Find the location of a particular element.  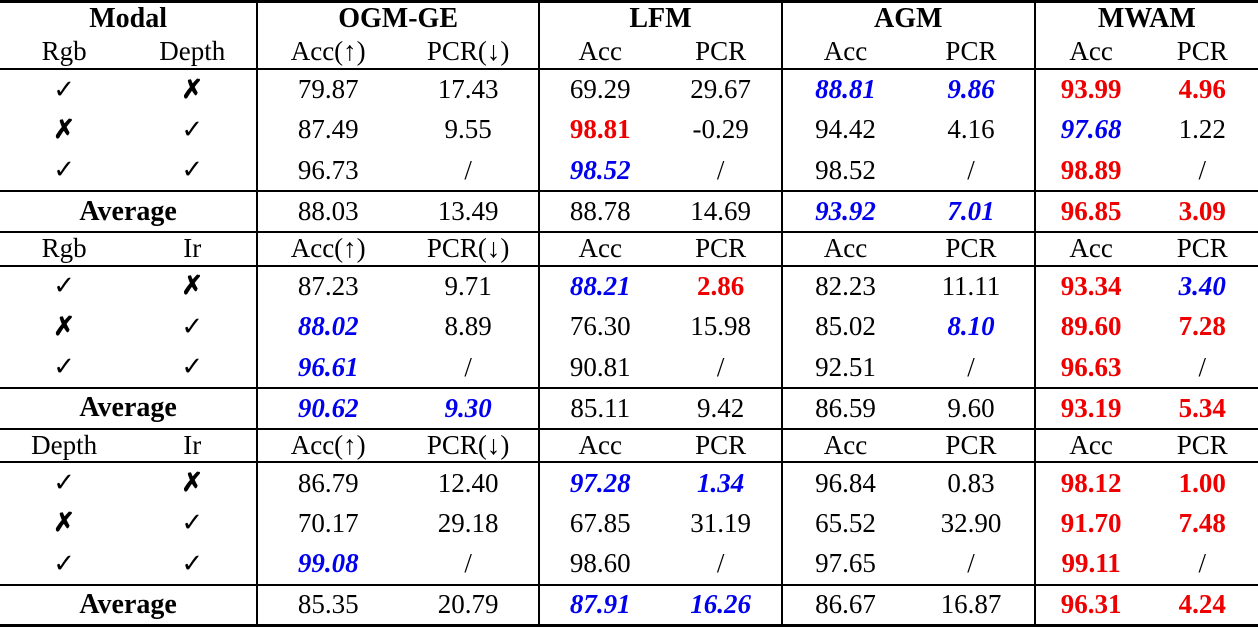

value-cell: 93.99 is located at coordinates (1091, 89).